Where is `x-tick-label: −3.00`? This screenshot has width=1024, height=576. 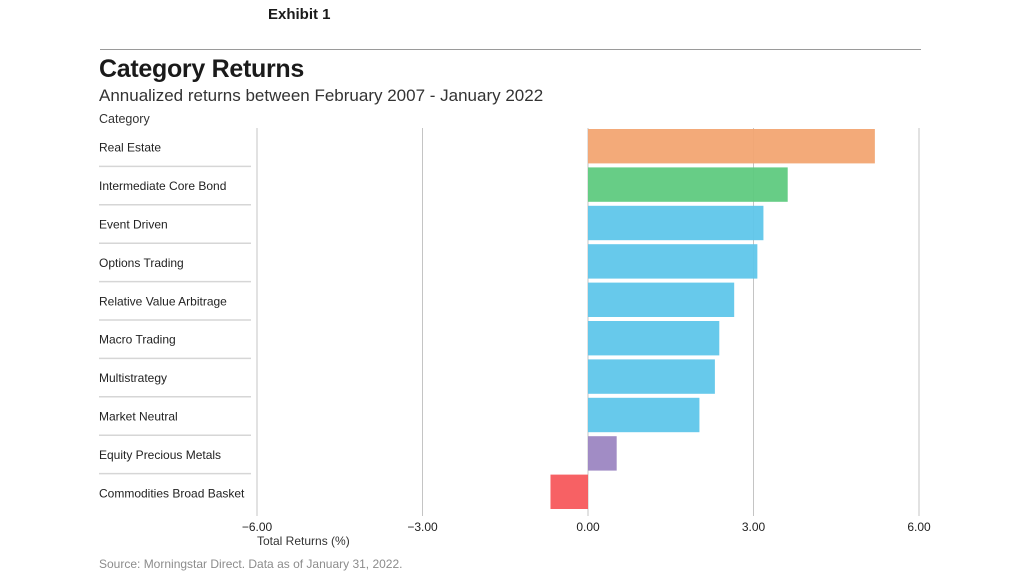 x-tick-label: −3.00 is located at coordinates (422, 527).